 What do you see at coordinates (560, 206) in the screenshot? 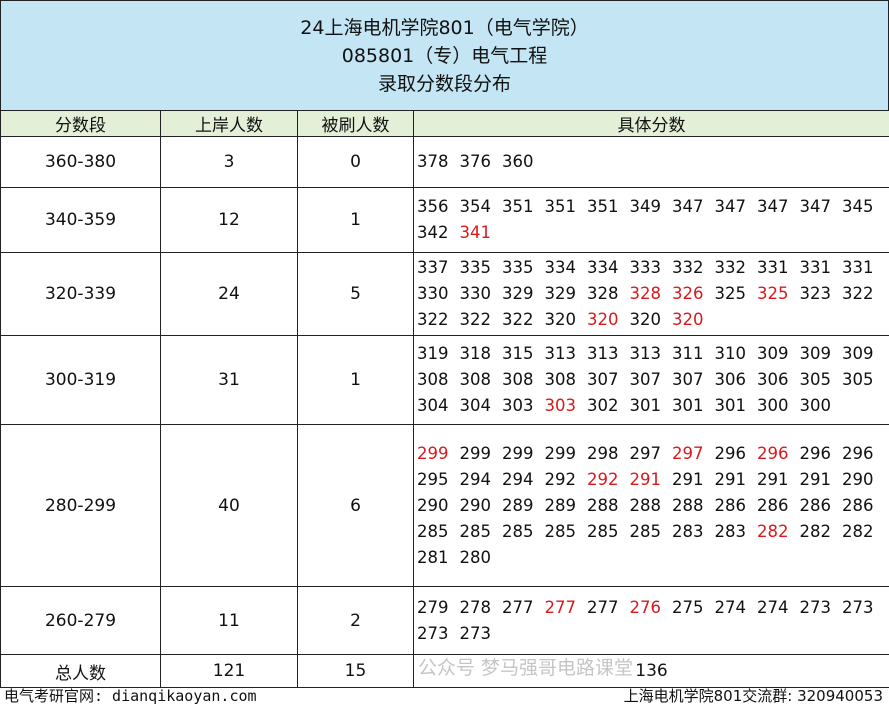
I see `score: 351` at bounding box center [560, 206].